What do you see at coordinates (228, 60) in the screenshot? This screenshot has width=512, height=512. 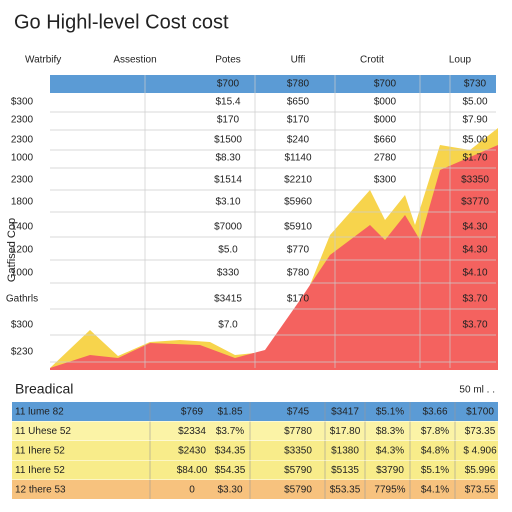 I see `column-header: Potes` at bounding box center [228, 60].